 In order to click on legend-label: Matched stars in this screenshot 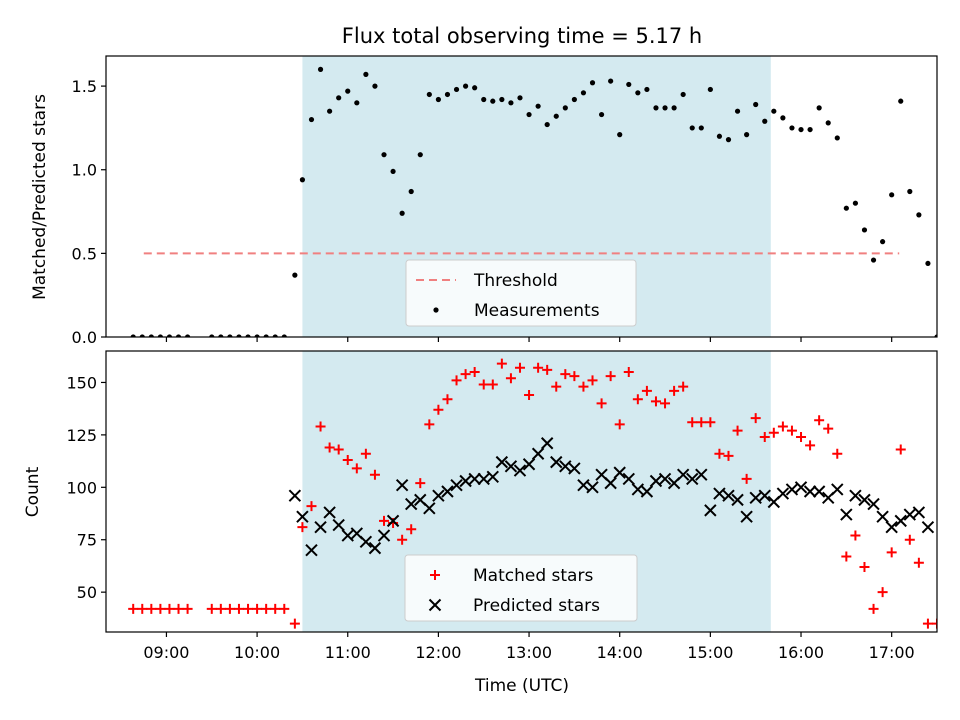, I will do `click(533, 576)`.